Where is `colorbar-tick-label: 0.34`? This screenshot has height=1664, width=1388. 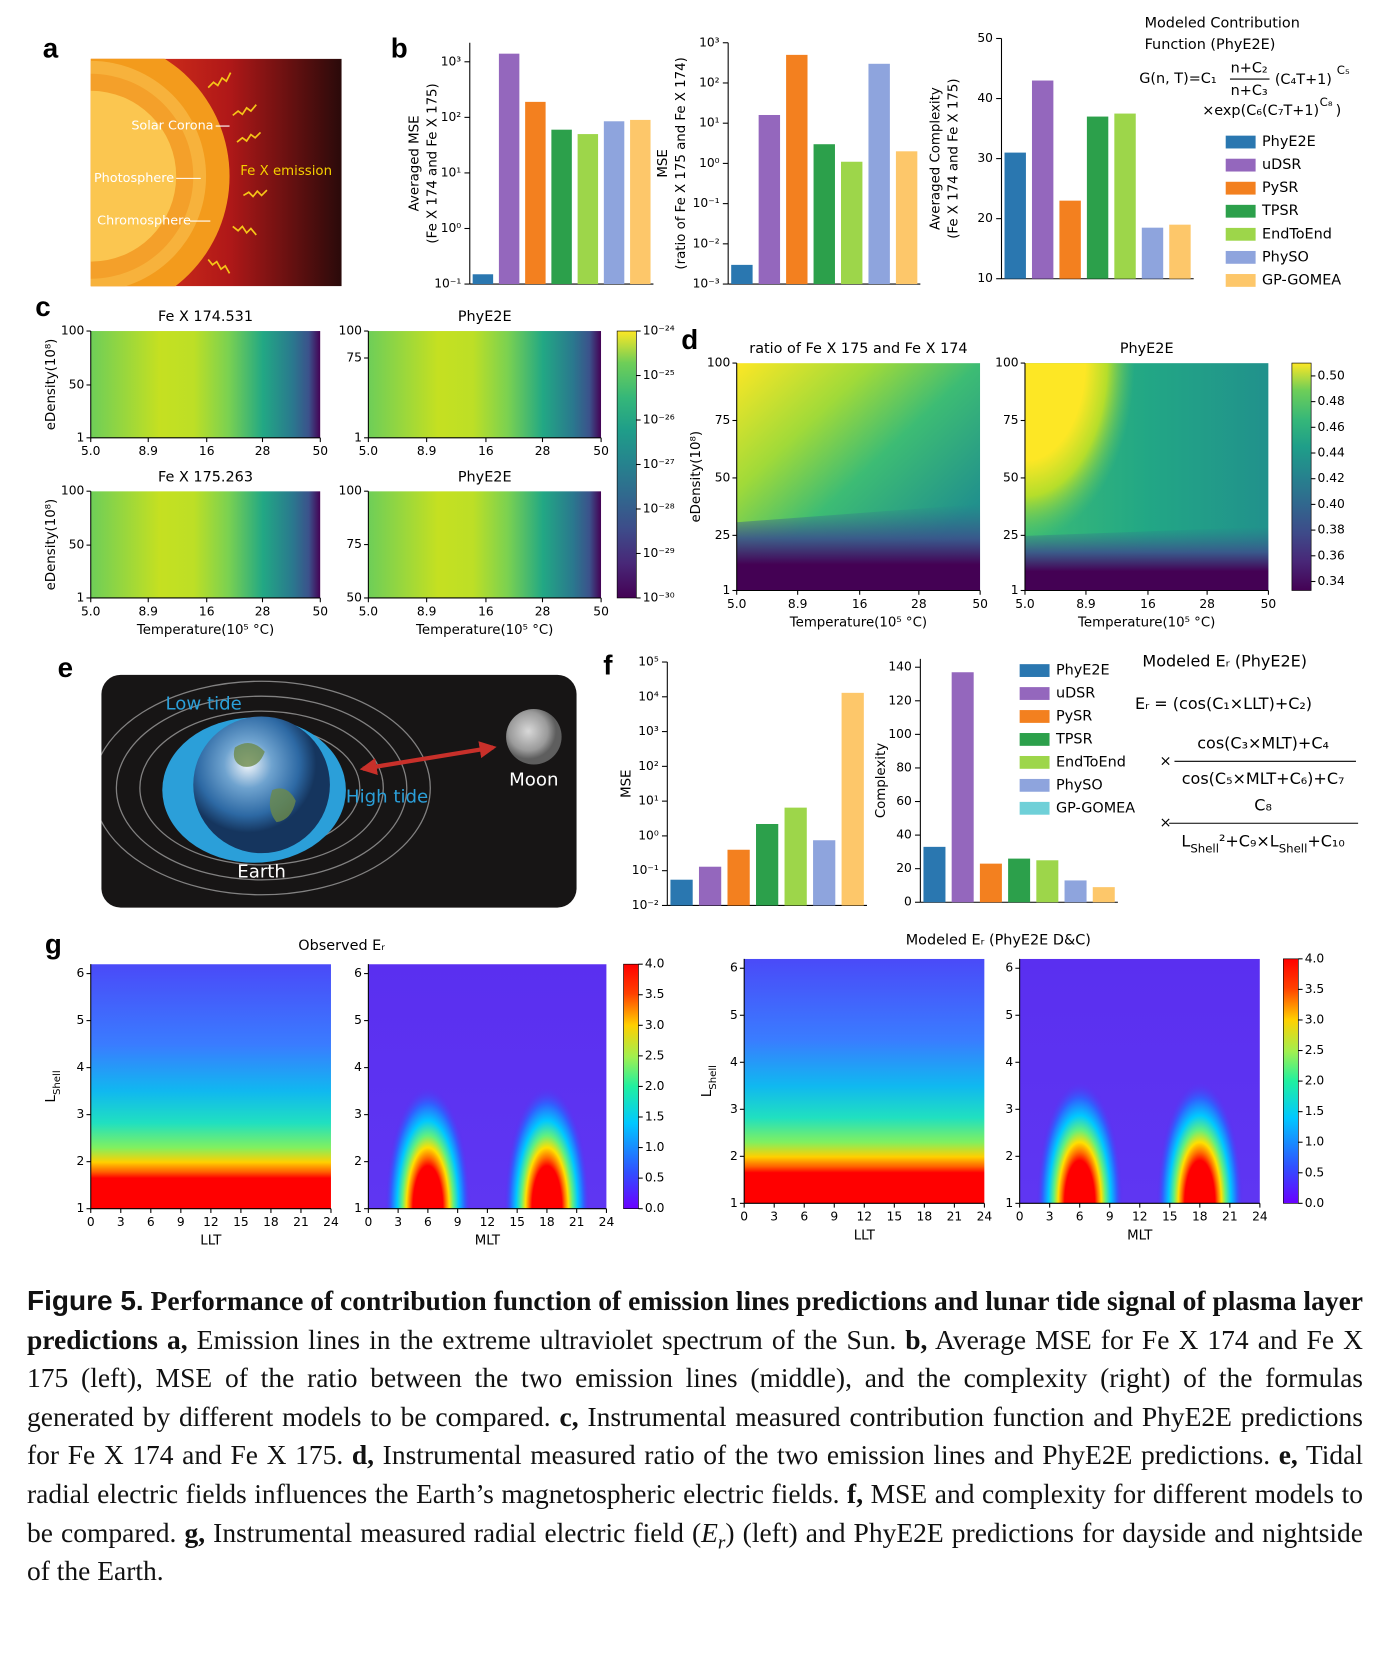 colorbar-tick-label: 0.34 is located at coordinates (1332, 581).